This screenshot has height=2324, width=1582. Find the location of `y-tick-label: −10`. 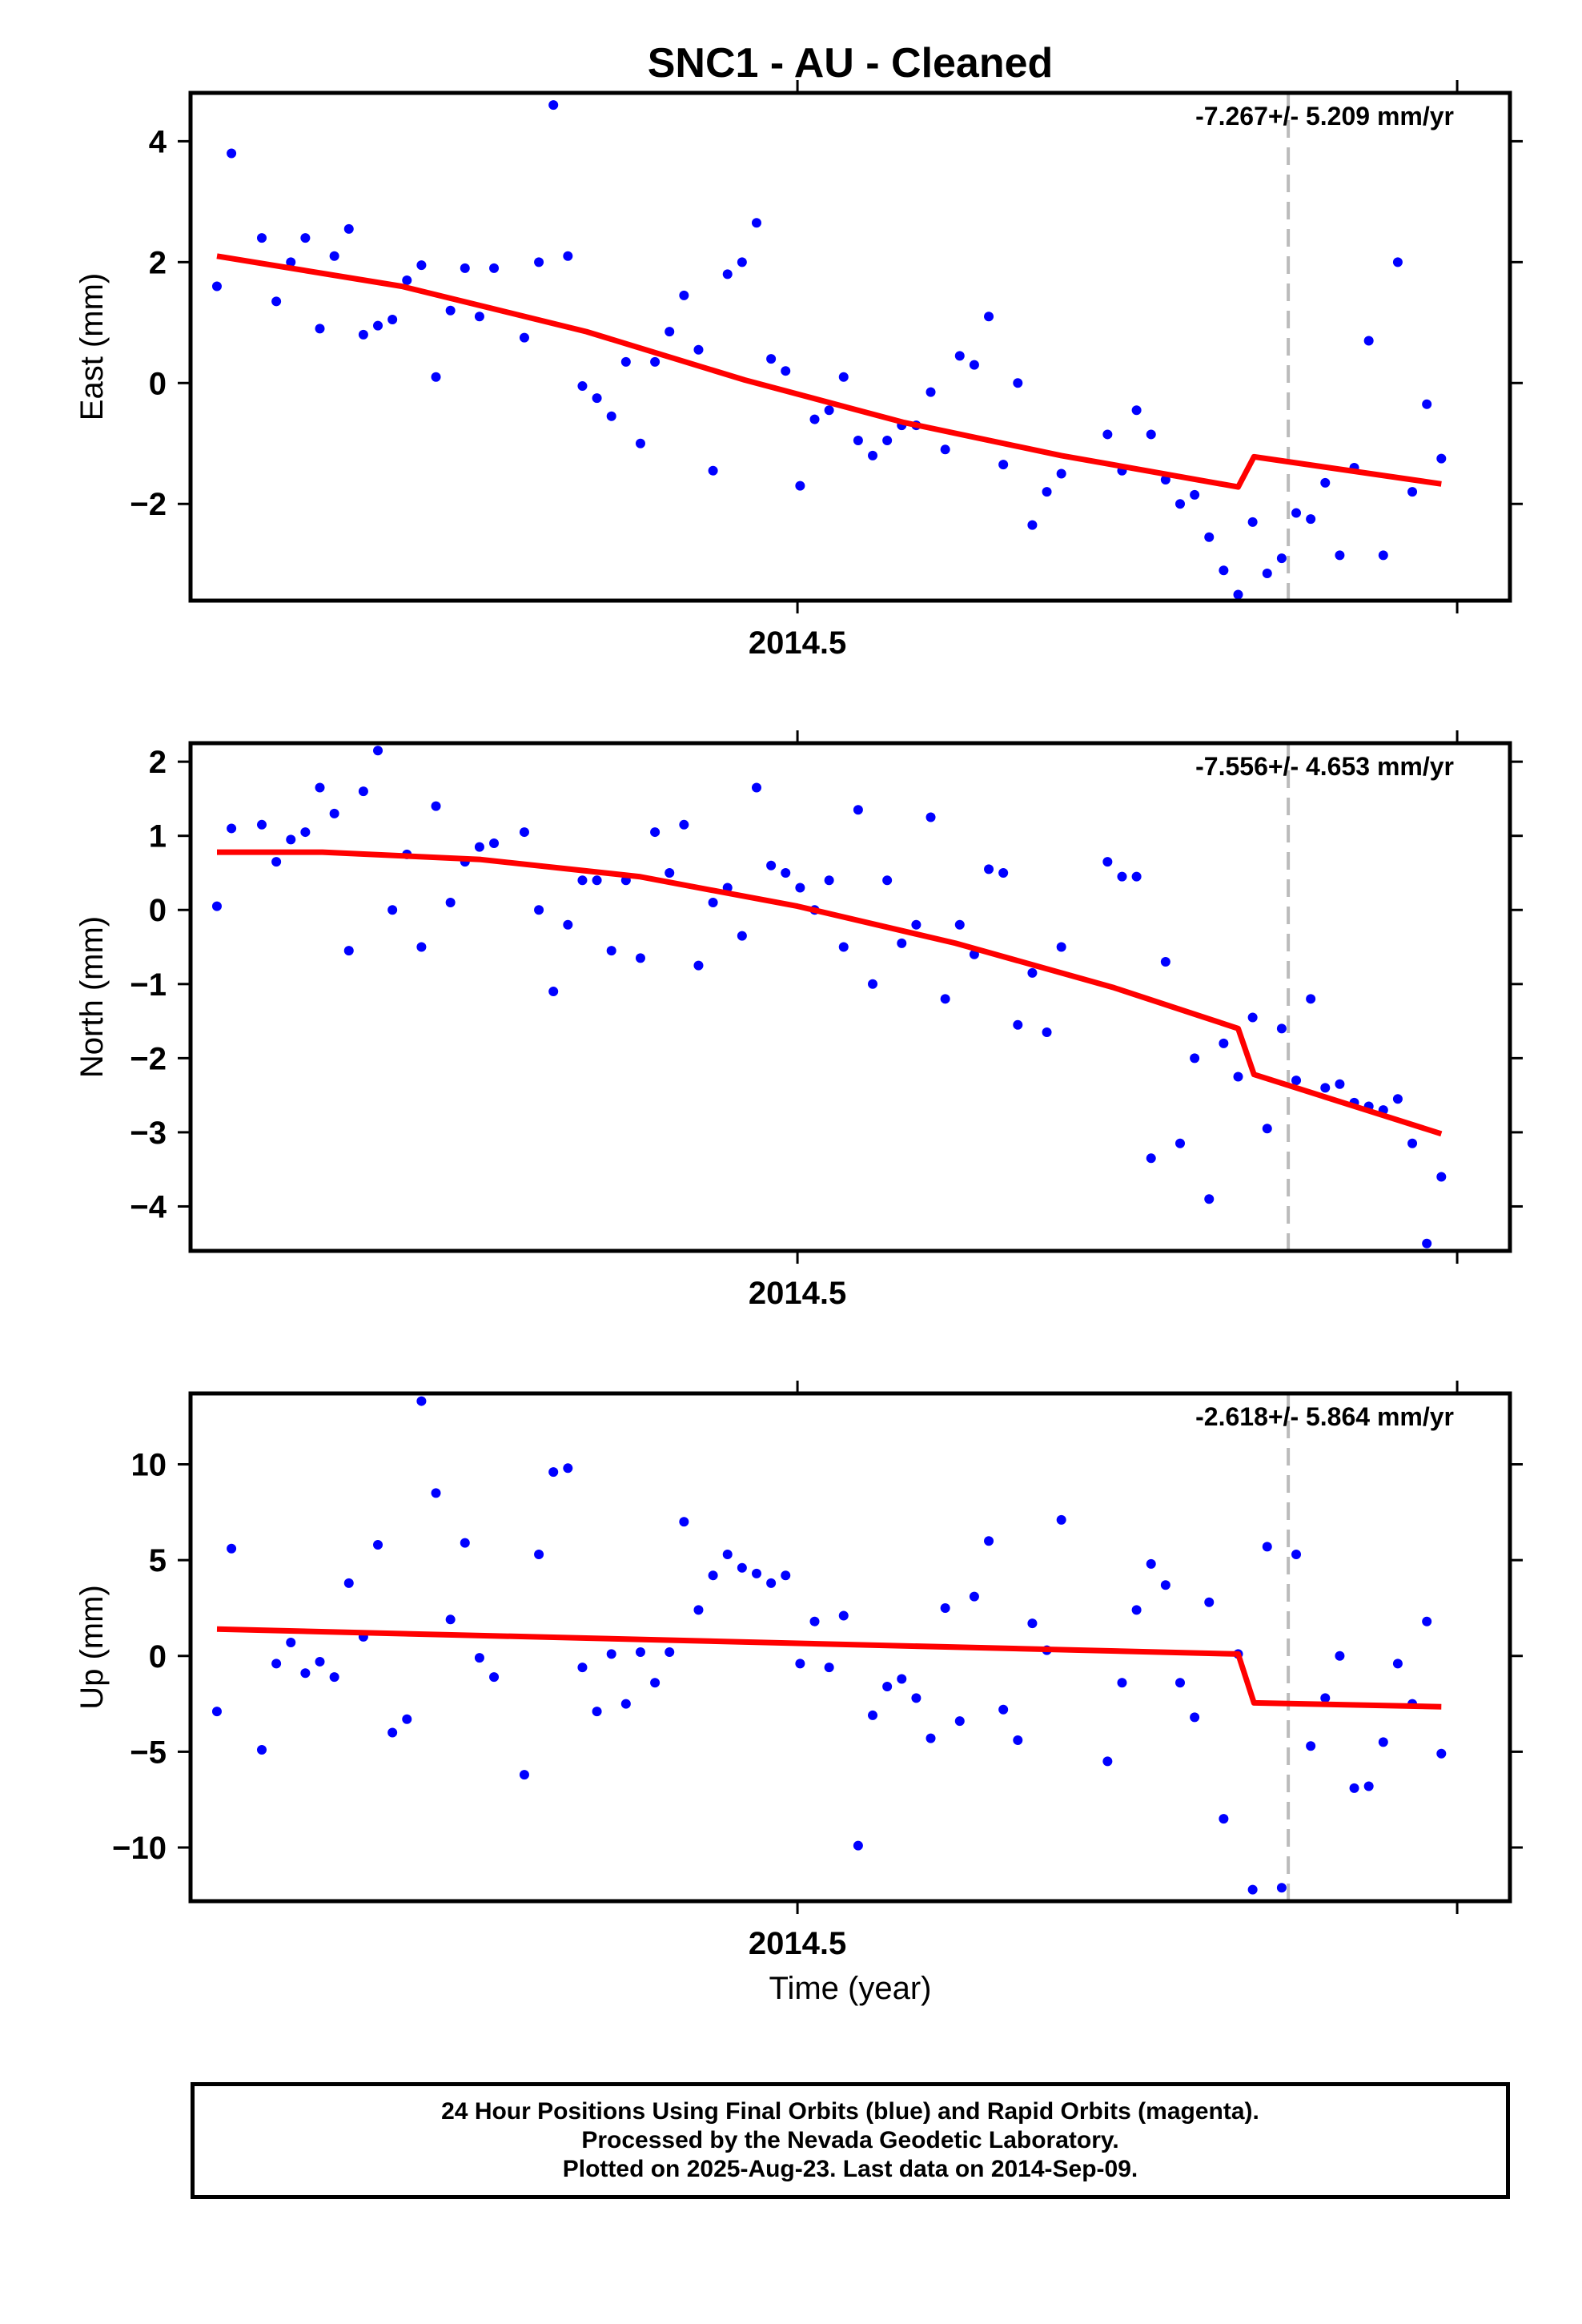

y-tick-label: −10 is located at coordinates (139, 1848).